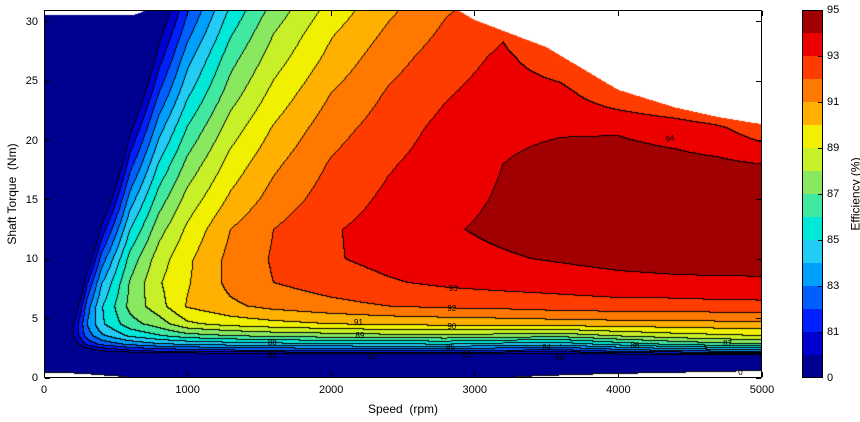 Image resolution: width=860 pixels, height=422 pixels. I want to click on contour-label: 92, so click(452, 308).